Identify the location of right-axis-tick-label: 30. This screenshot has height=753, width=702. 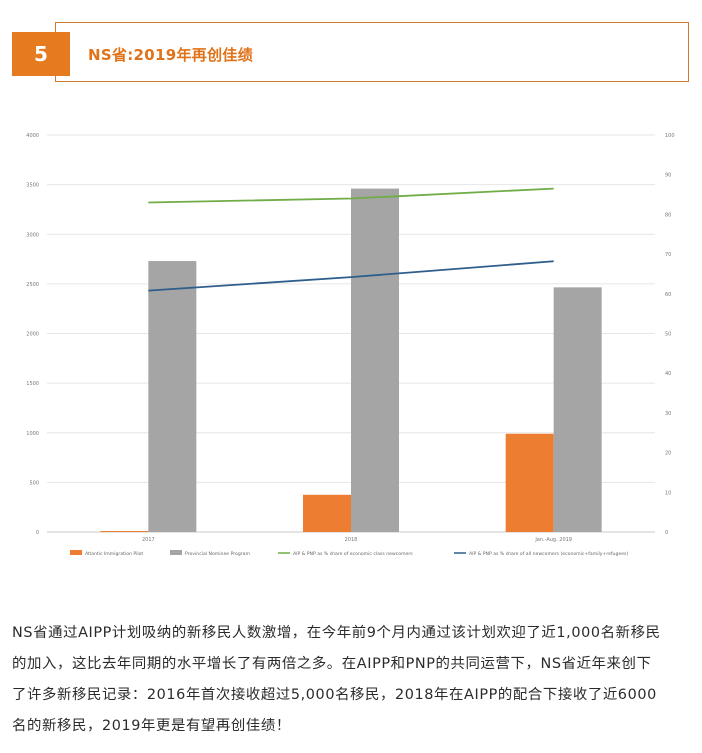
(668, 414).